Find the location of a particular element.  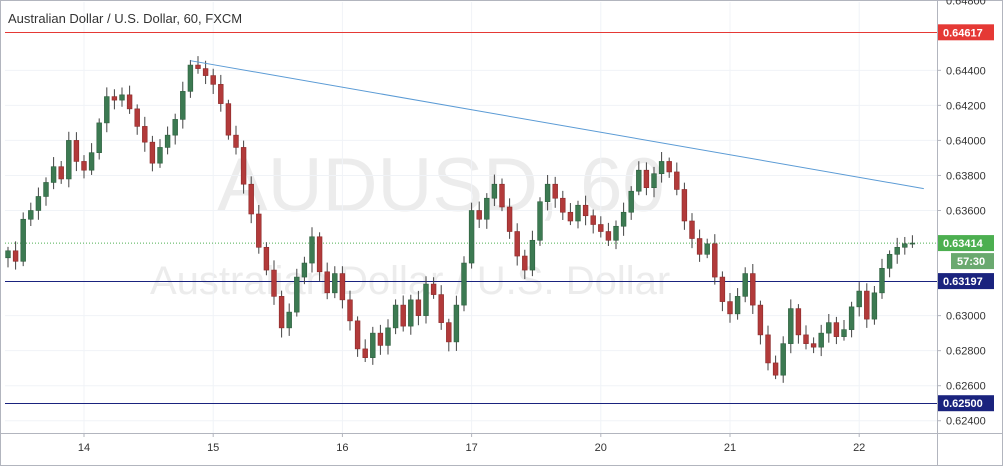

price-tick-label: 0.64400 is located at coordinates (966, 71).